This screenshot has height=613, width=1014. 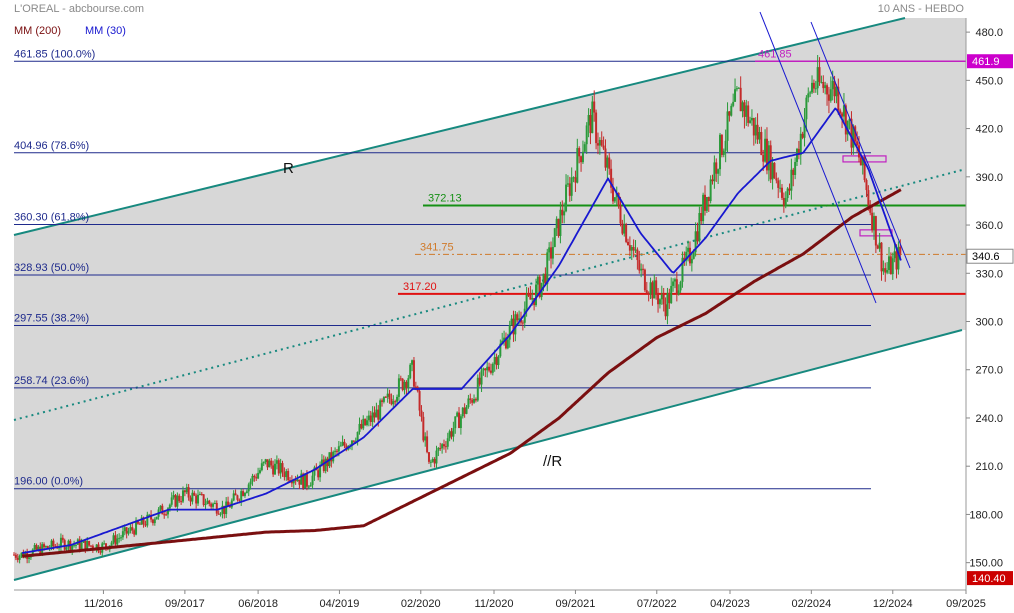 I want to click on level-max-label: 461.85, so click(x=775, y=54).